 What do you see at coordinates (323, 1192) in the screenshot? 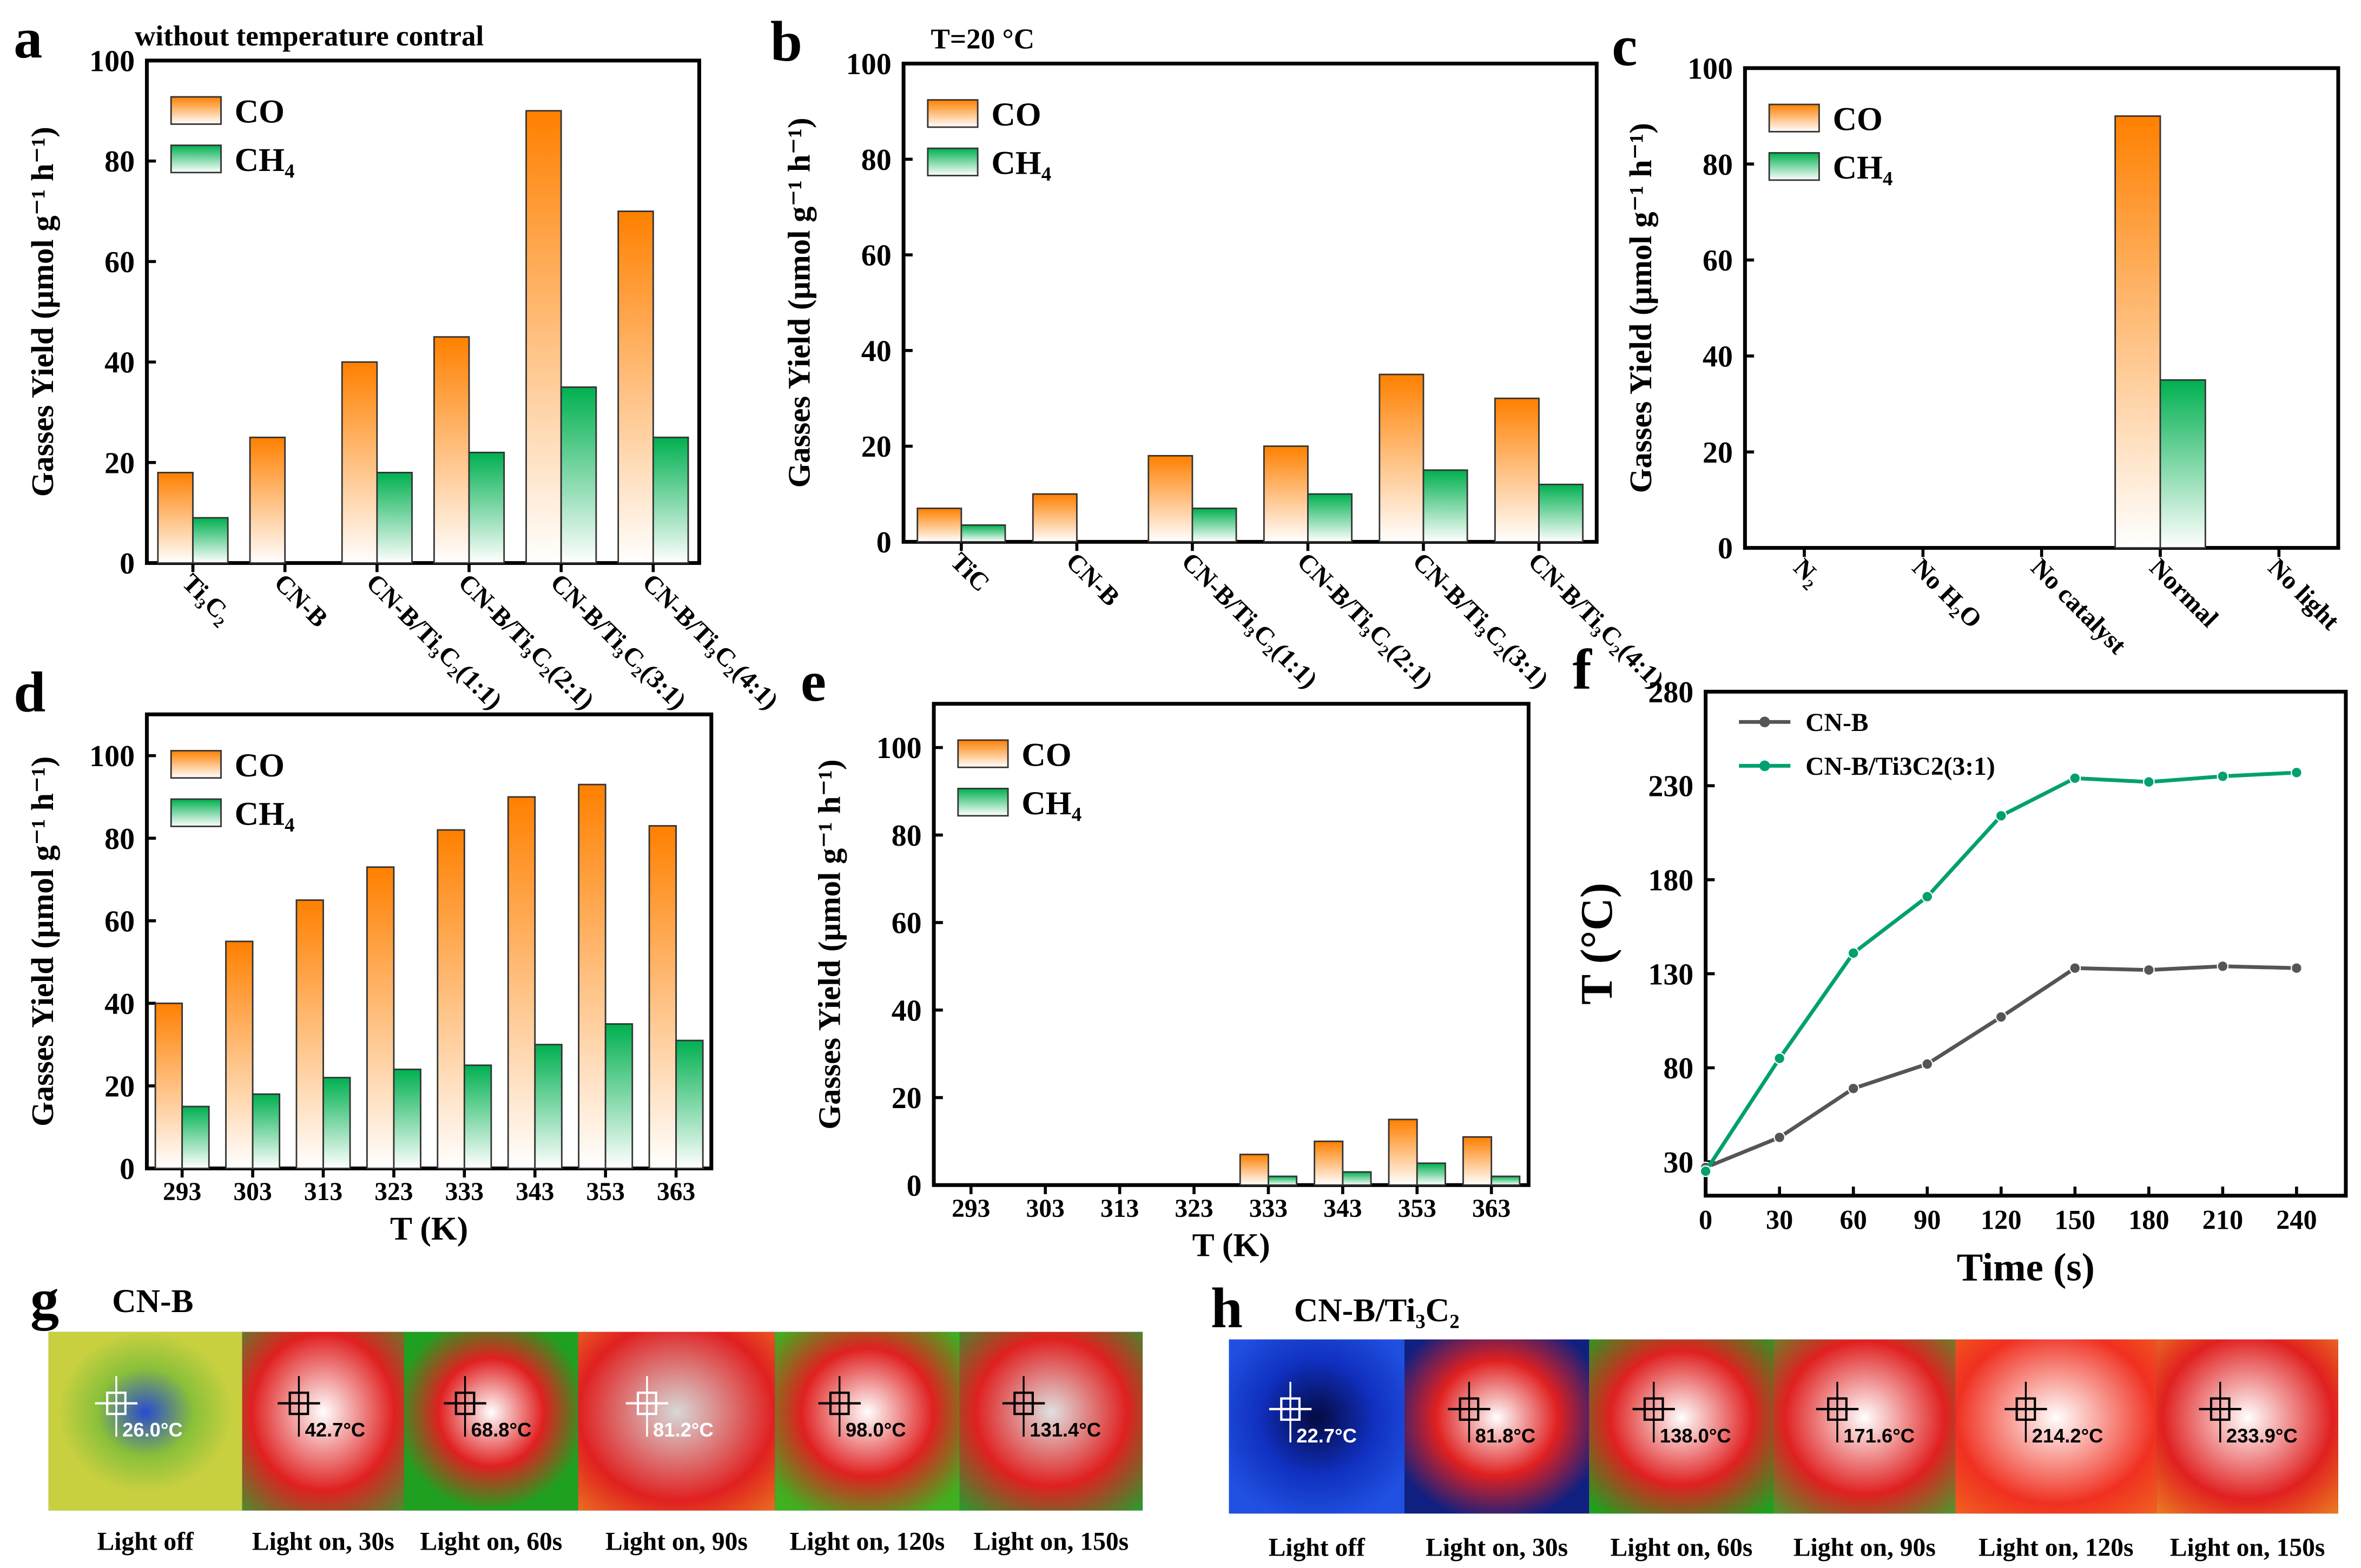
I see `x-tick-label: 313` at bounding box center [323, 1192].